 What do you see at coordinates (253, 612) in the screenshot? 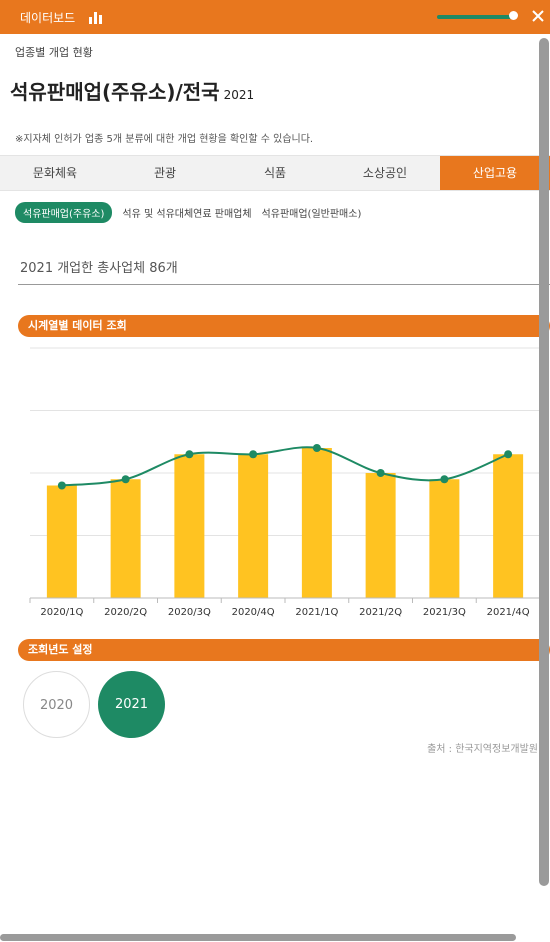
I see `x-tick-label: 2020/4Q` at bounding box center [253, 612].